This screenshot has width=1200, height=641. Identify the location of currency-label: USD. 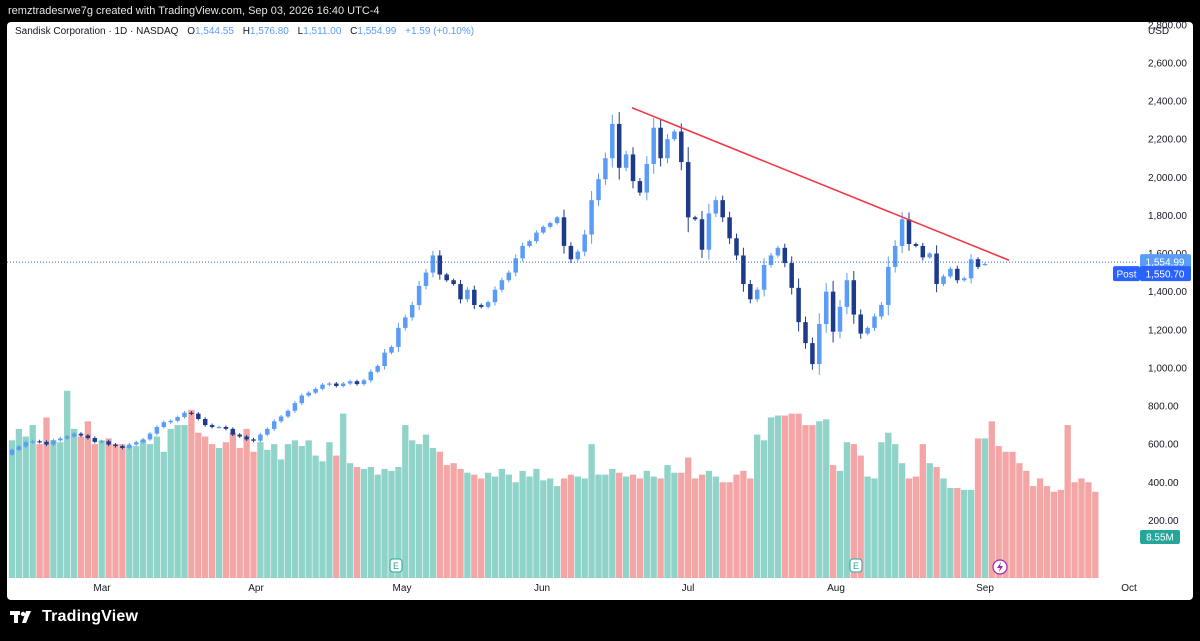
(1159, 31).